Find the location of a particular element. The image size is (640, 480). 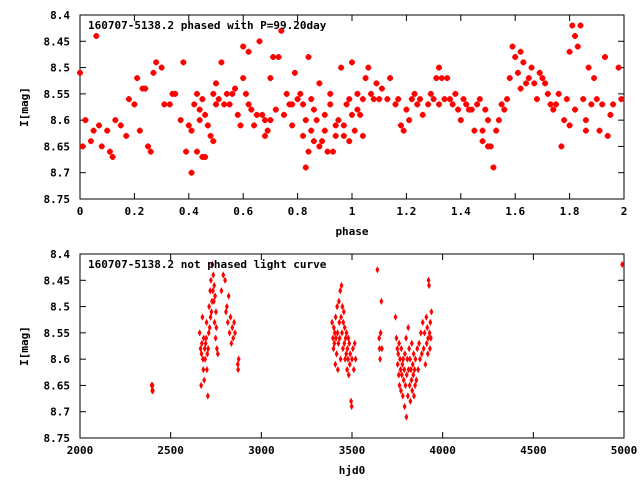

x-tick-label: 0.6 is located at coordinates (243, 211).